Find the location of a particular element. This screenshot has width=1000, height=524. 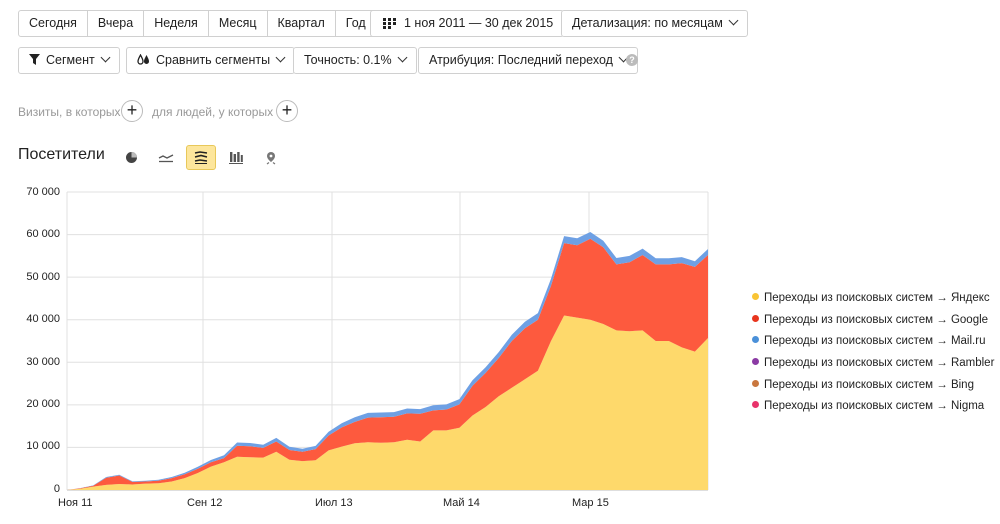

y-tick-label: 0 is located at coordinates (56, 489).